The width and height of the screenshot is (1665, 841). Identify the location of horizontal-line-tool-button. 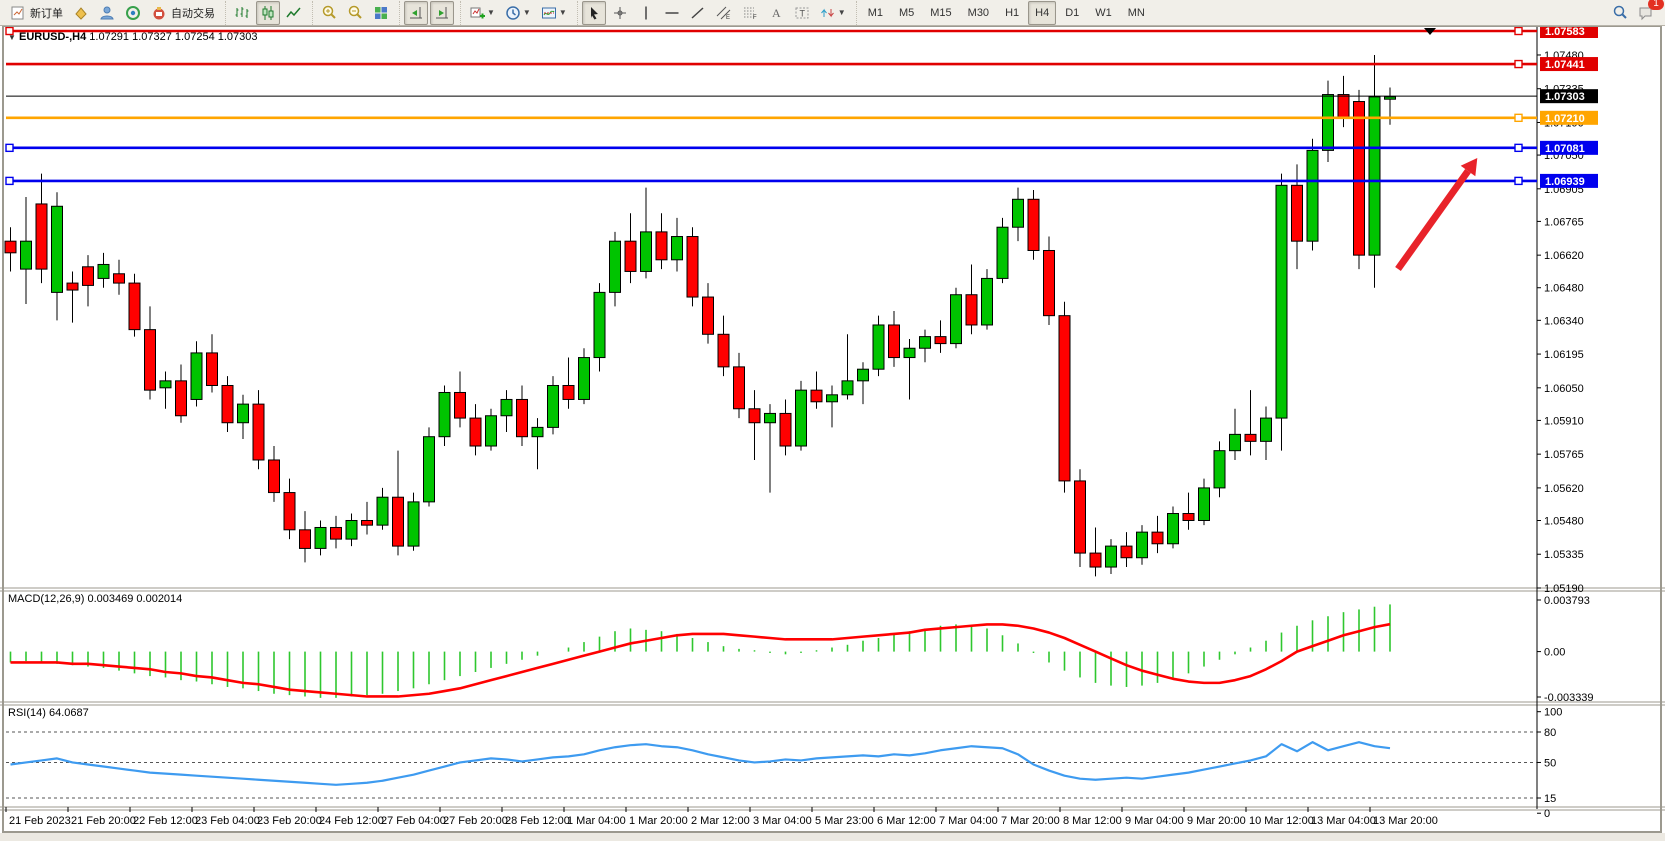
(672, 13).